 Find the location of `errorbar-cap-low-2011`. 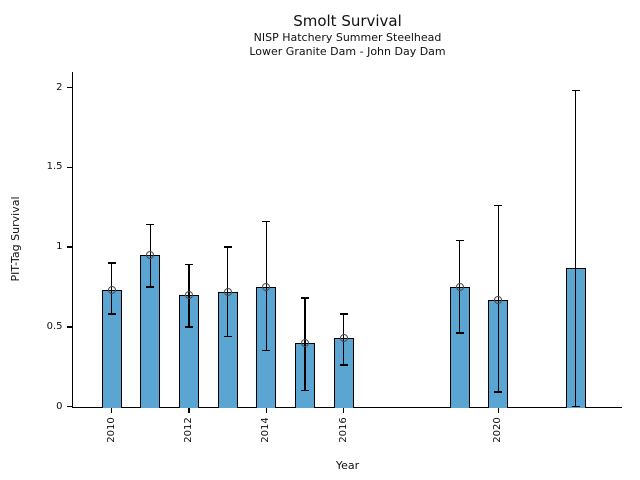

errorbar-cap-low-2011 is located at coordinates (150, 287).